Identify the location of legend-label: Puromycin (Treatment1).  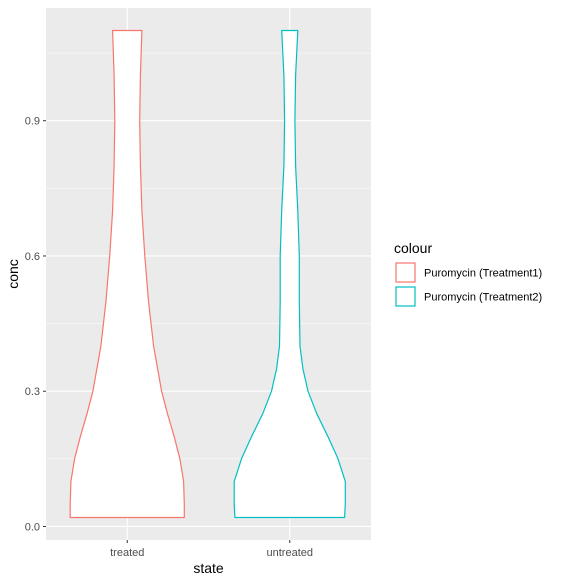
(483, 274).